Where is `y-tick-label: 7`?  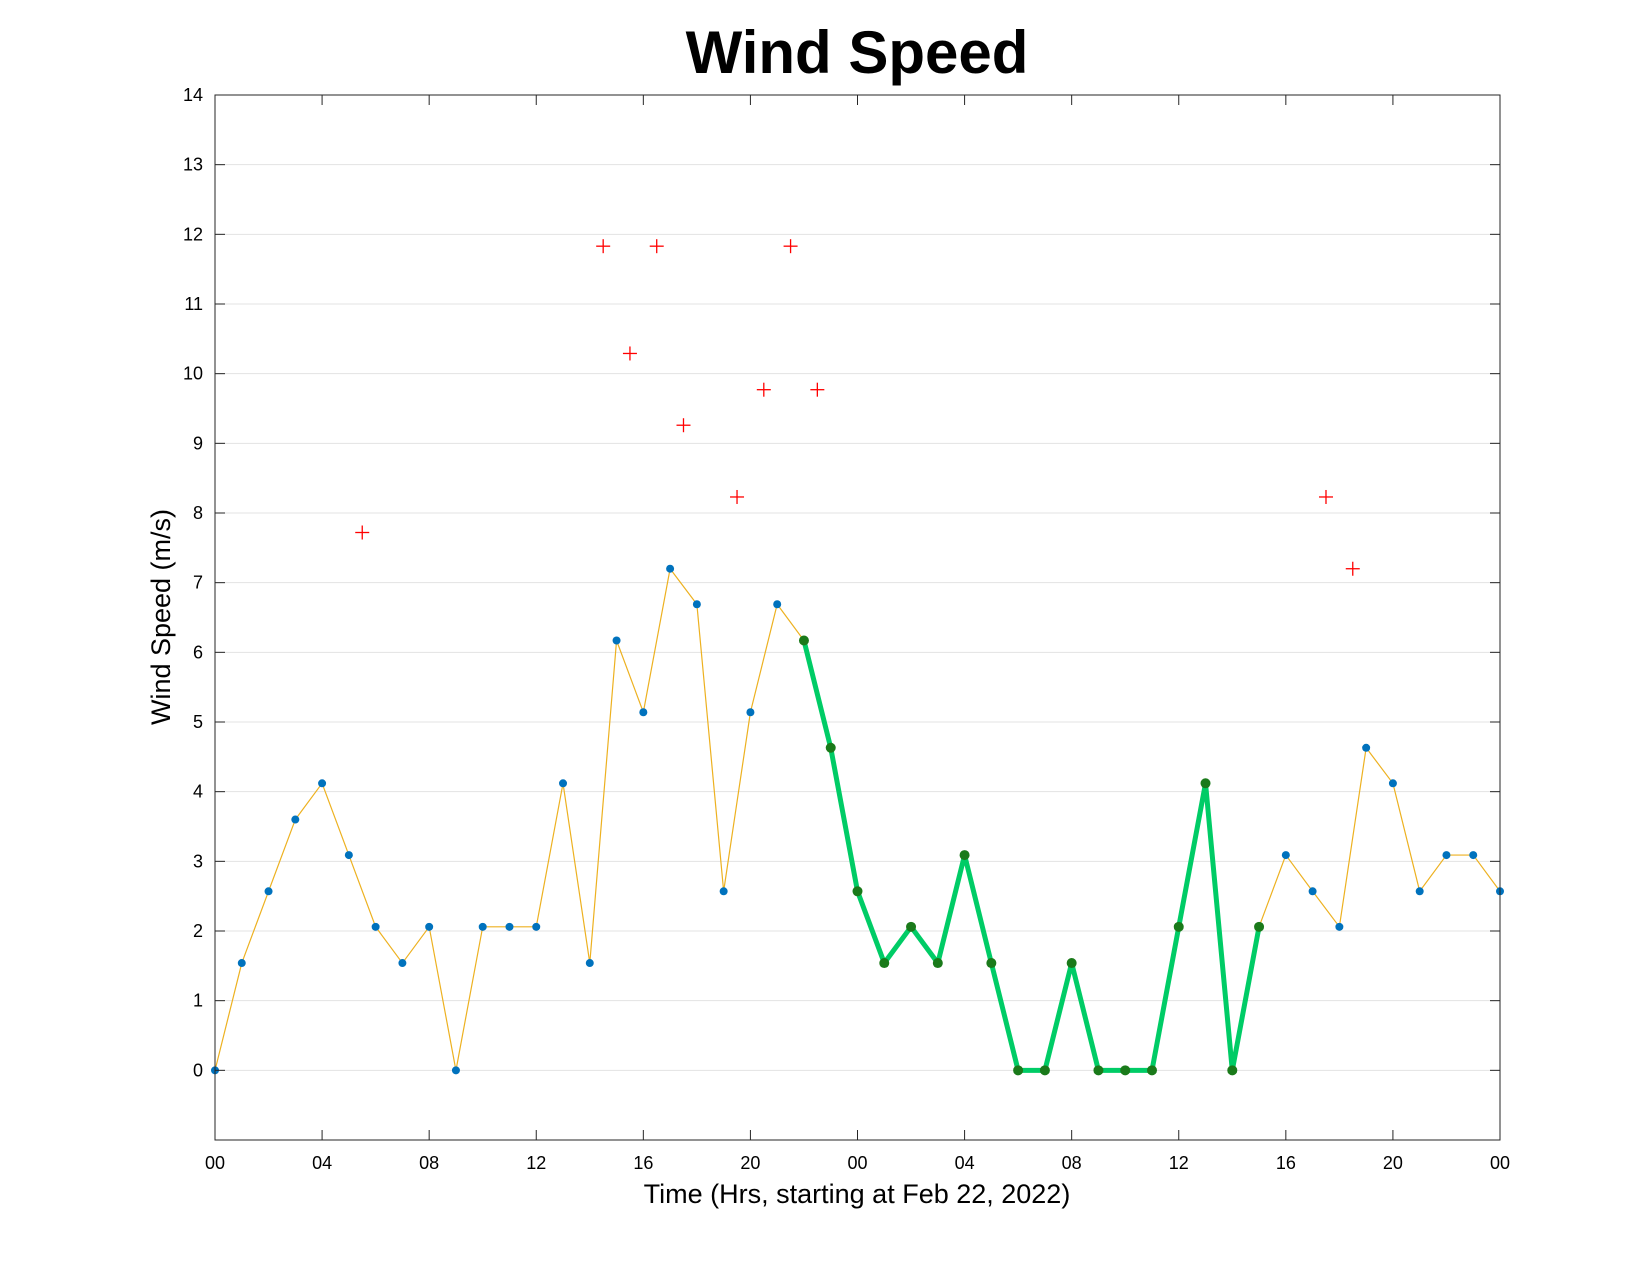 y-tick-label: 7 is located at coordinates (198, 583).